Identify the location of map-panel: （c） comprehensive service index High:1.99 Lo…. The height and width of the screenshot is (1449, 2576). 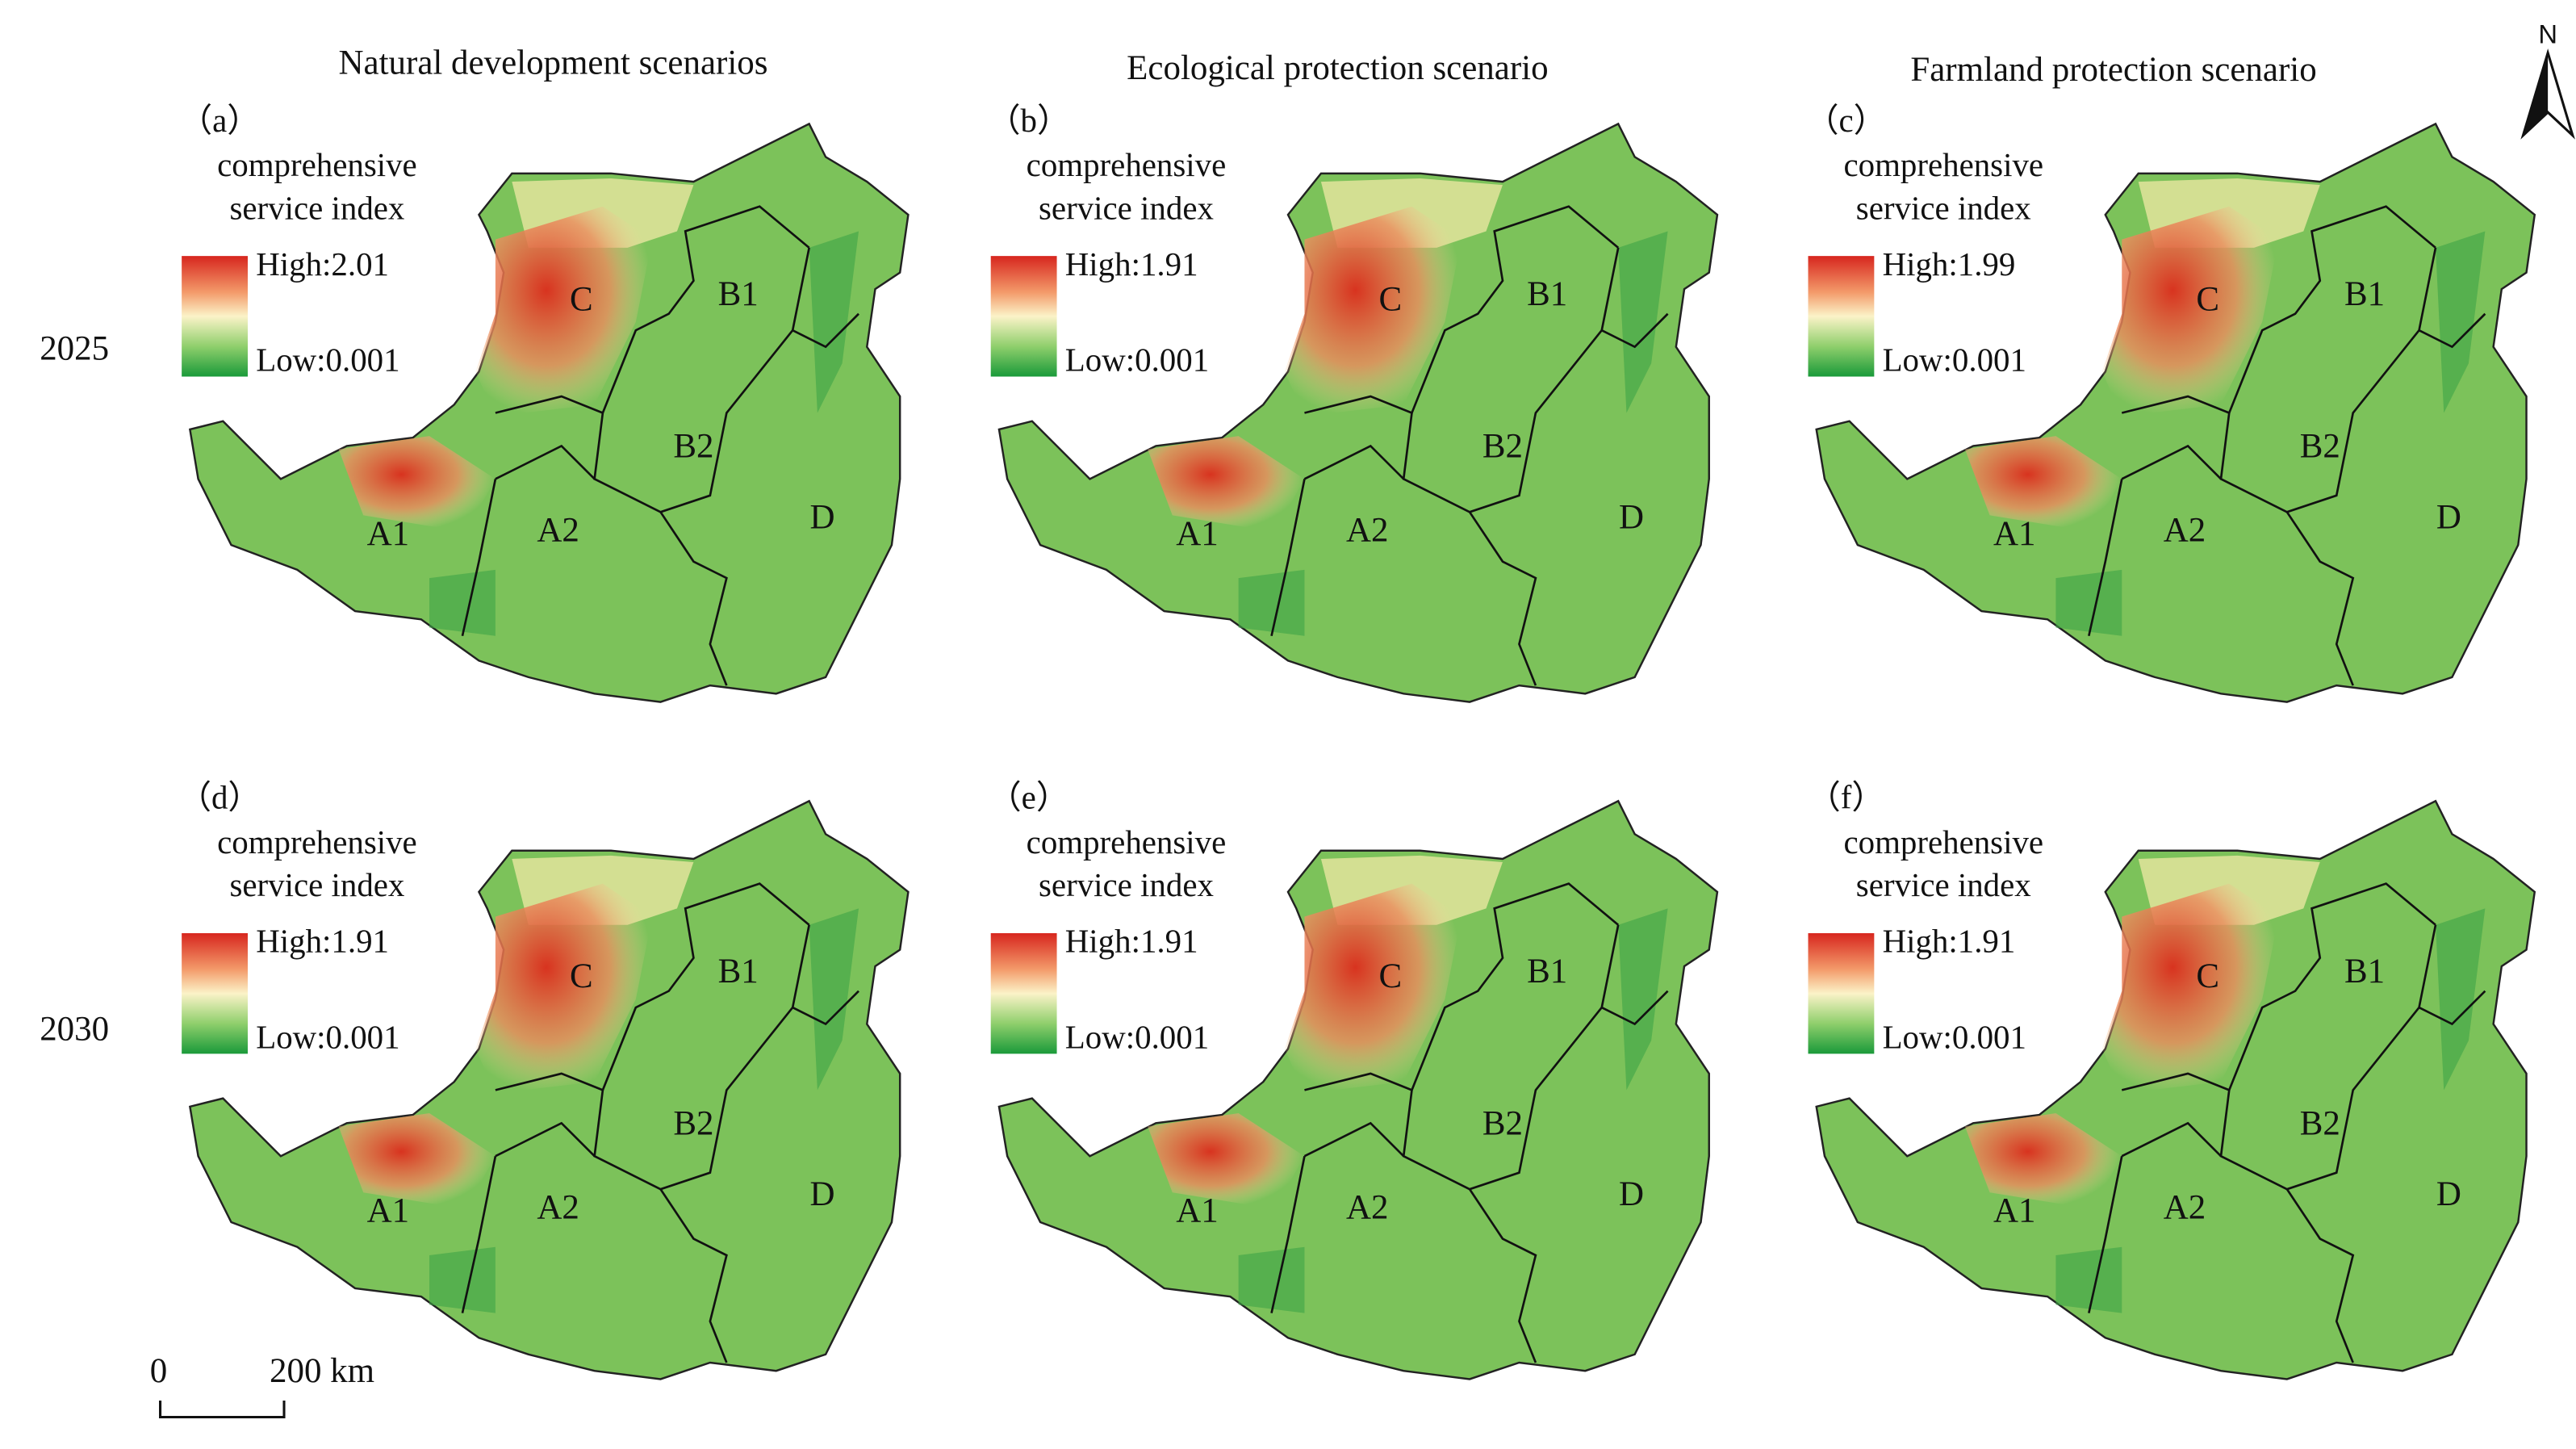
(2171, 403).